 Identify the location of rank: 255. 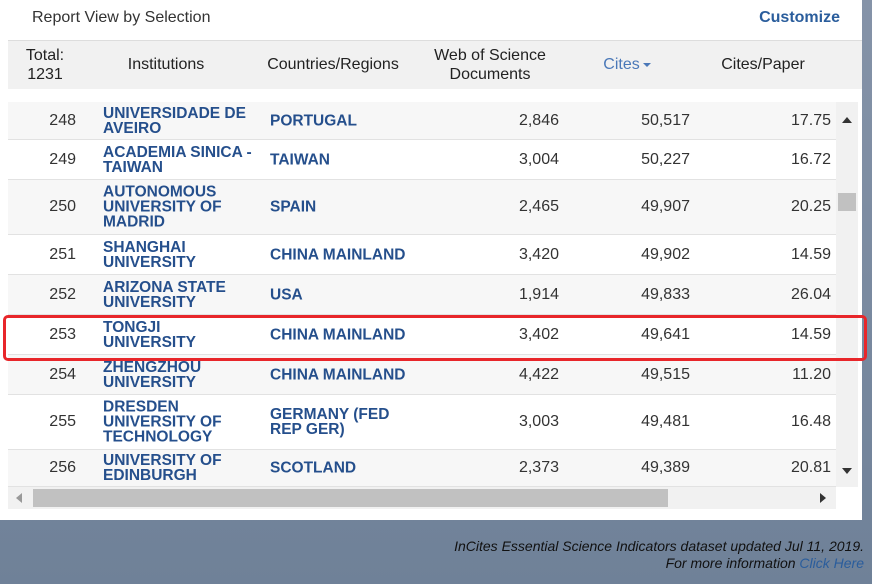
(62, 421).